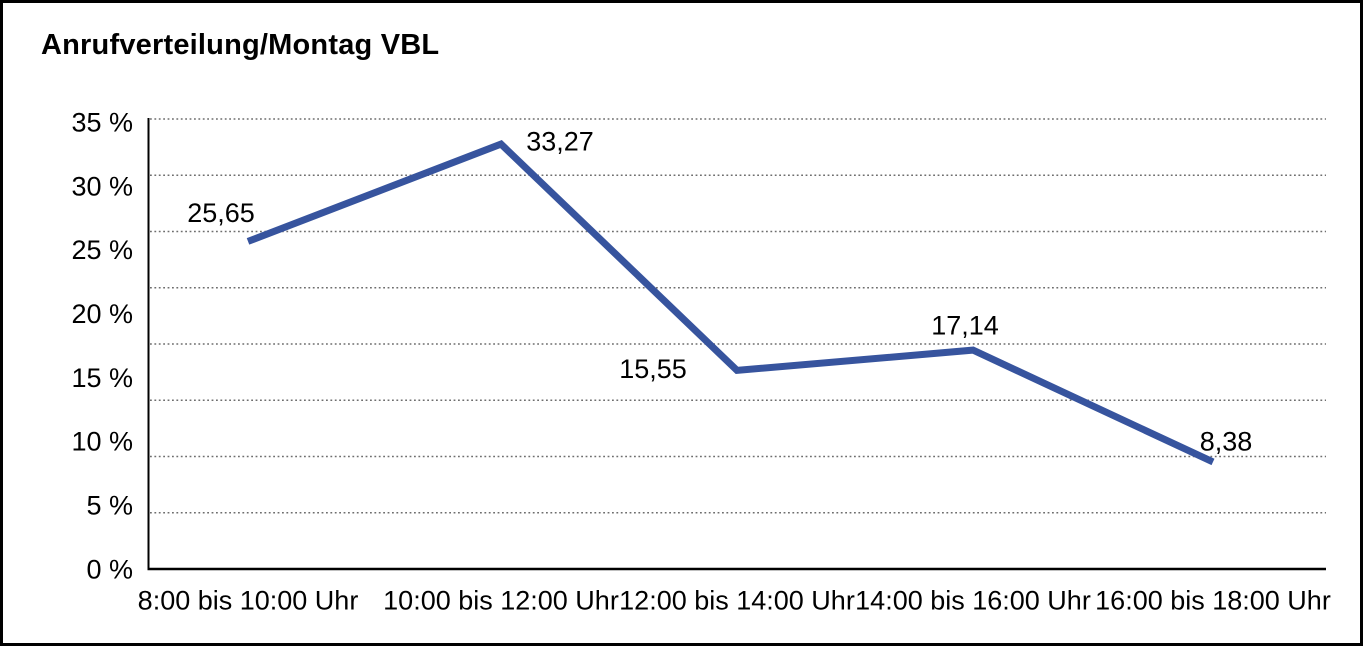  I want to click on value-label: 25,65, so click(221, 213).